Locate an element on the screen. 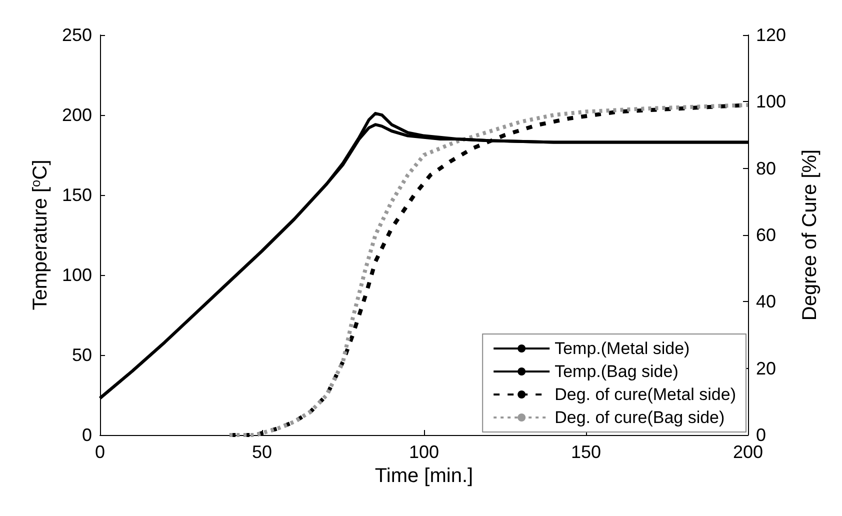  y-tick-label: 50 is located at coordinates (82, 355).